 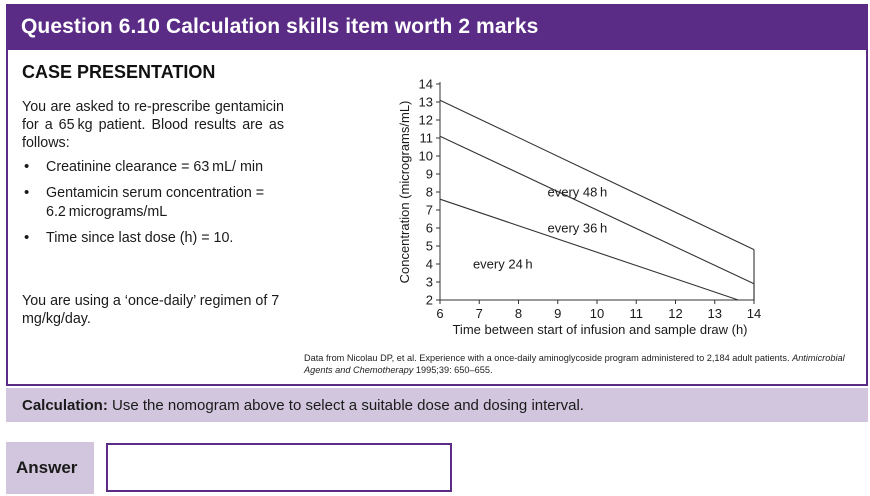 What do you see at coordinates (429, 282) in the screenshot?
I see `y-tick-label: 3` at bounding box center [429, 282].